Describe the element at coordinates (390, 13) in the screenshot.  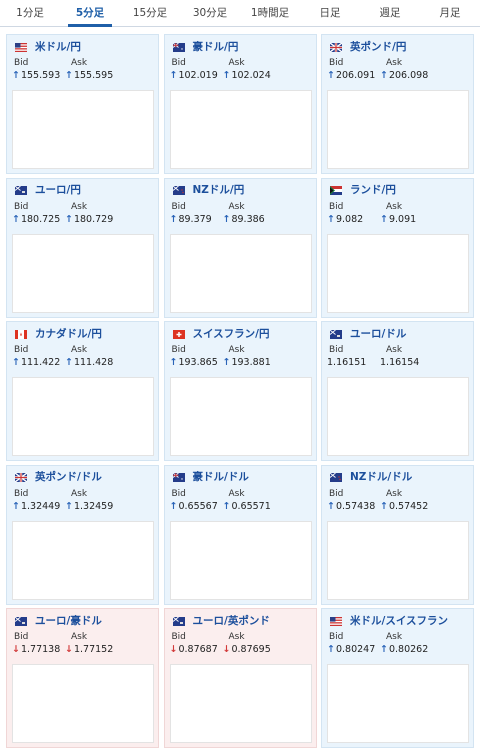
I see `tab-6: 週足` at that location.